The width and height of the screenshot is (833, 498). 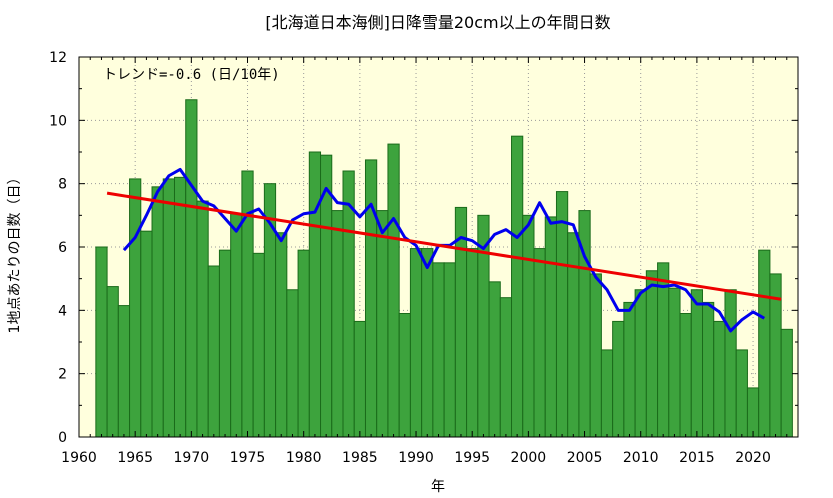 What do you see at coordinates (472, 458) in the screenshot?
I see `x-tick-label: 1995` at bounding box center [472, 458].